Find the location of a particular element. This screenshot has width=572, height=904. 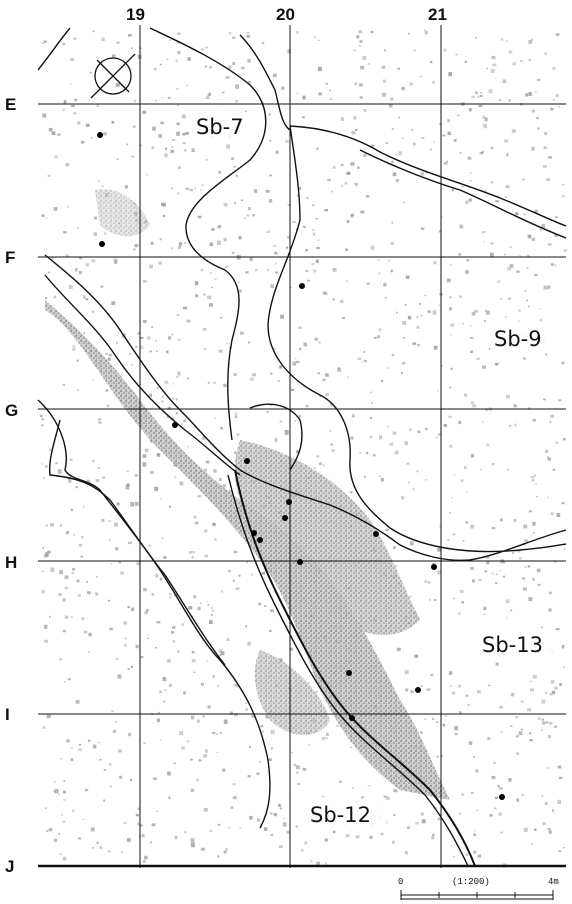

find-point is located at coordinates (254, 533).